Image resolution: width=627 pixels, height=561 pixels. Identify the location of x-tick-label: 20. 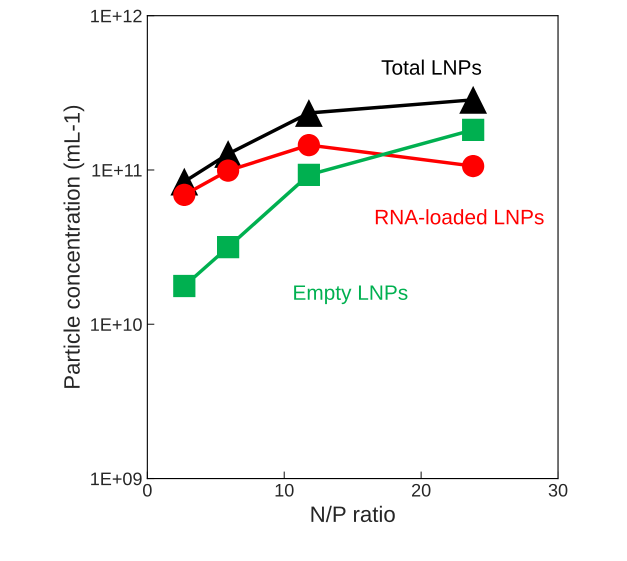
(421, 490).